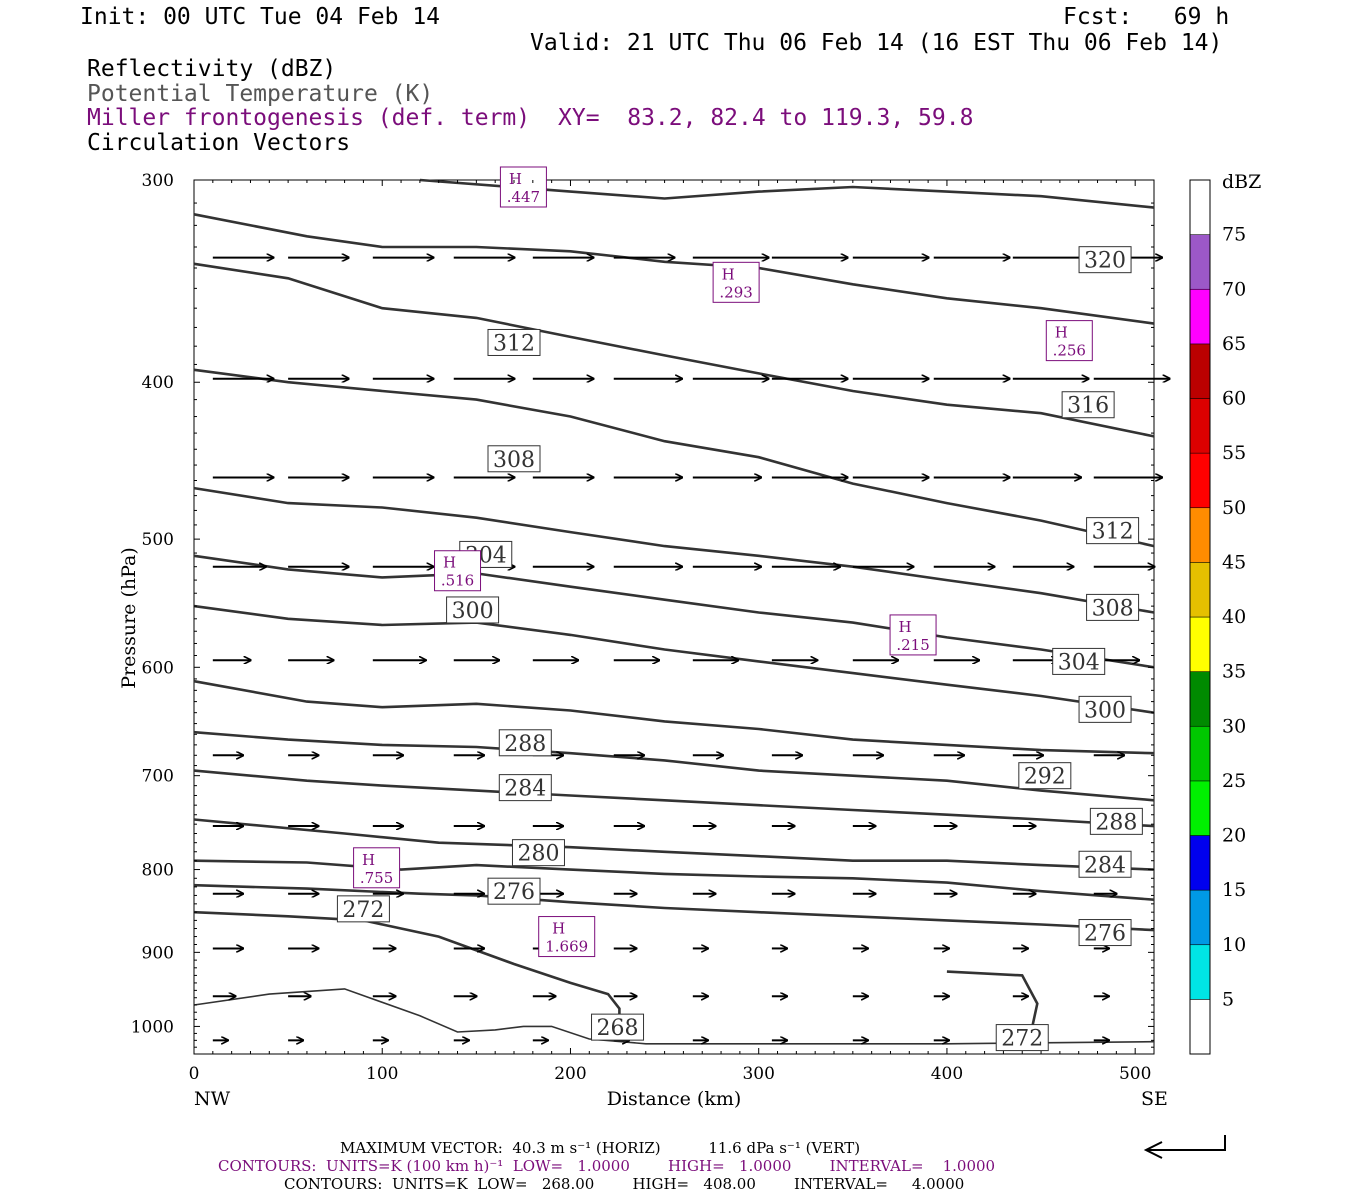 The image size is (1350, 1200). Describe the element at coordinates (1184, 1147) in the screenshot. I see `reference-vector-icon` at that location.